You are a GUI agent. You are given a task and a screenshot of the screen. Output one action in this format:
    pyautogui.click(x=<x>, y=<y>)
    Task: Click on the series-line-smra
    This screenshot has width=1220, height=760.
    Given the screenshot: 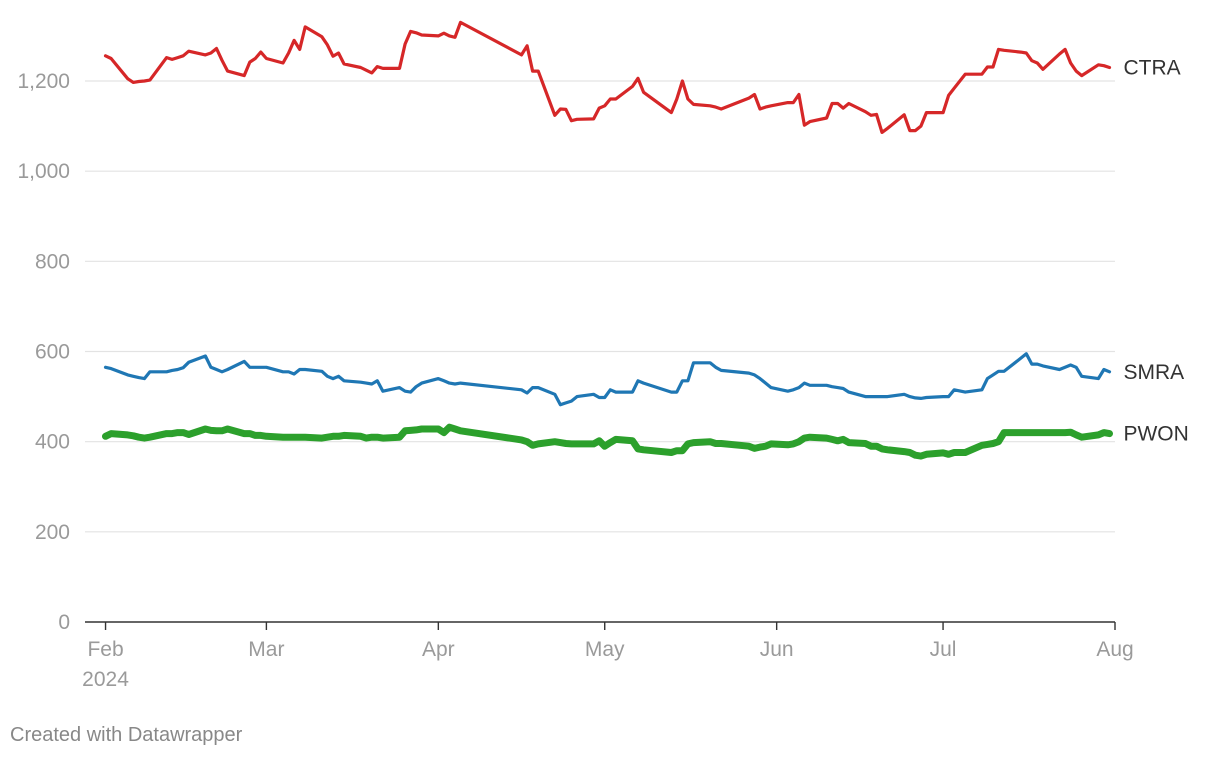 What is the action you would take?
    pyautogui.click(x=607, y=379)
    